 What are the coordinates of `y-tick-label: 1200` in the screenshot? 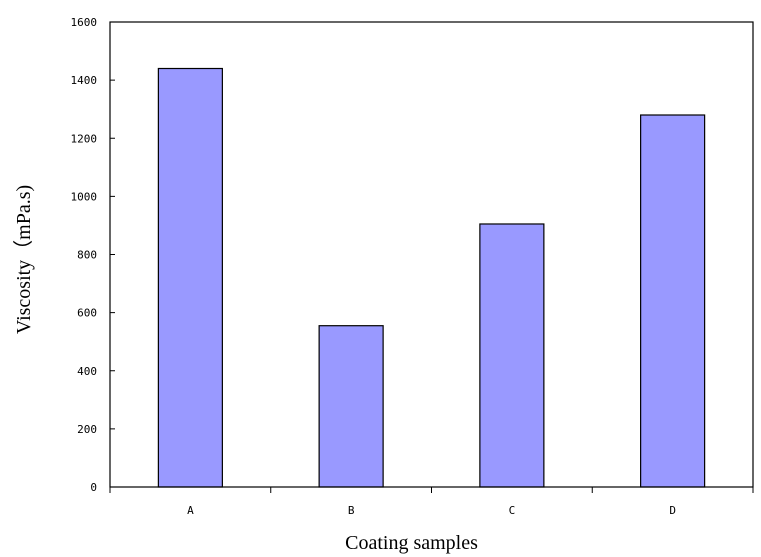 It's located at (84, 138).